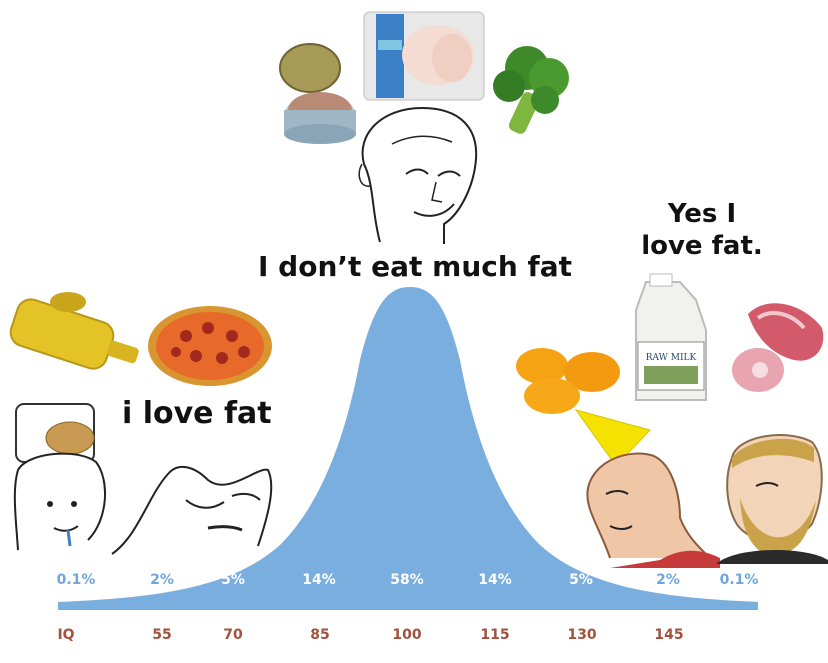 The height and width of the screenshot is (663, 828). I want to click on iq-tick: 130, so click(582, 635).